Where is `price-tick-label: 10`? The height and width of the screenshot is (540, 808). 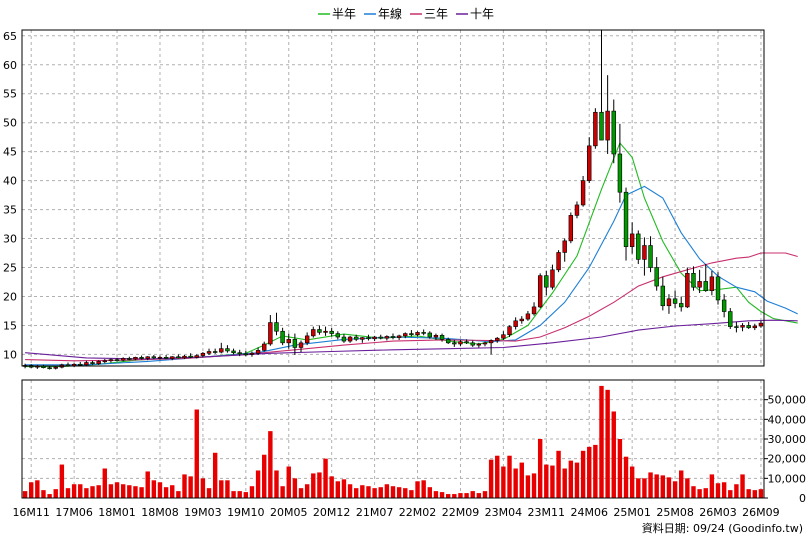
price-tick-label: 10 is located at coordinates (10, 354).